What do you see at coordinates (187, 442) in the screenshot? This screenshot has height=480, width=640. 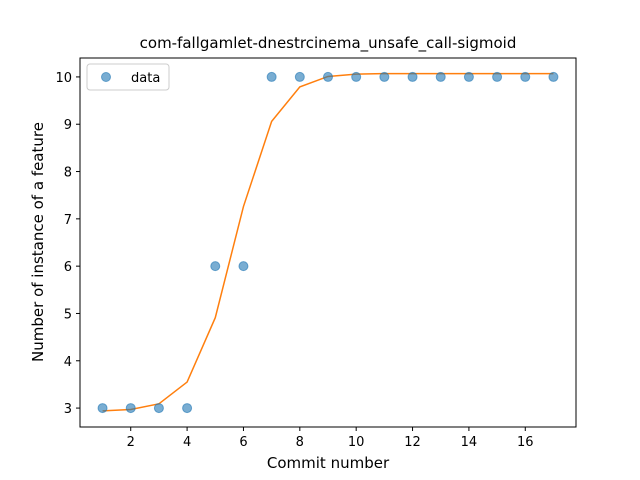 I see `x-tick-label: 4` at bounding box center [187, 442].